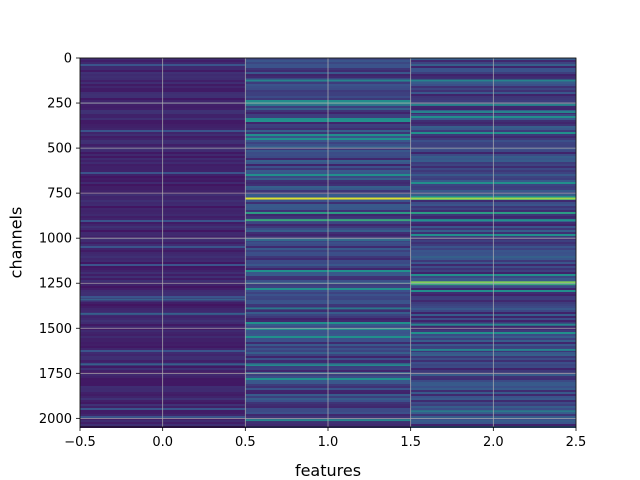 The image size is (640, 480). Describe the element at coordinates (59, 194) in the screenshot. I see `y-tick-label: 750` at that location.